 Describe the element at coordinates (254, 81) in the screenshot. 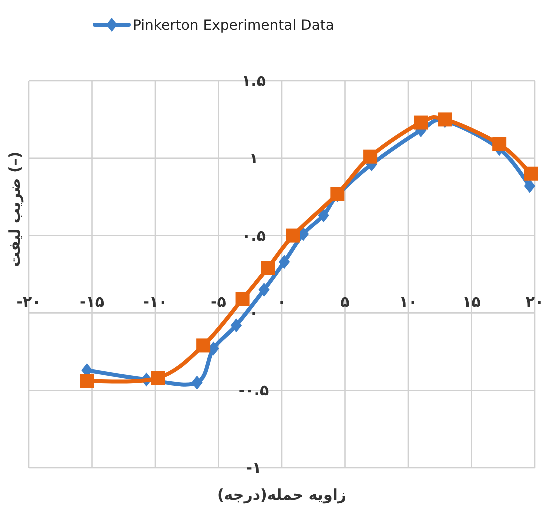

I see `y-tick-label: ۱.۵` at that location.